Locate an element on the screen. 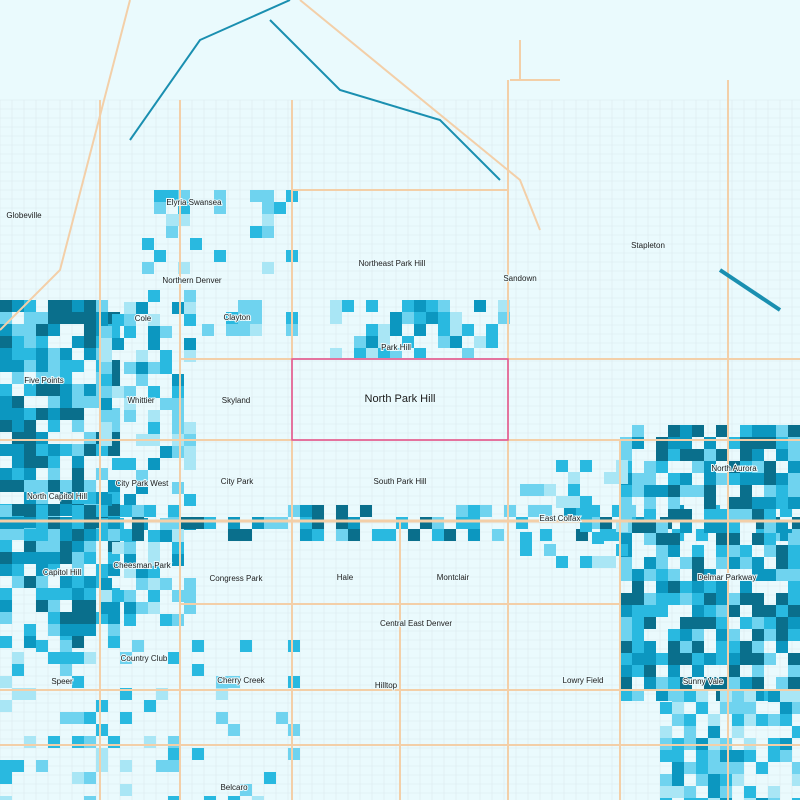 Image resolution: width=800 pixels, height=800 pixels. river is located at coordinates (210, 70).